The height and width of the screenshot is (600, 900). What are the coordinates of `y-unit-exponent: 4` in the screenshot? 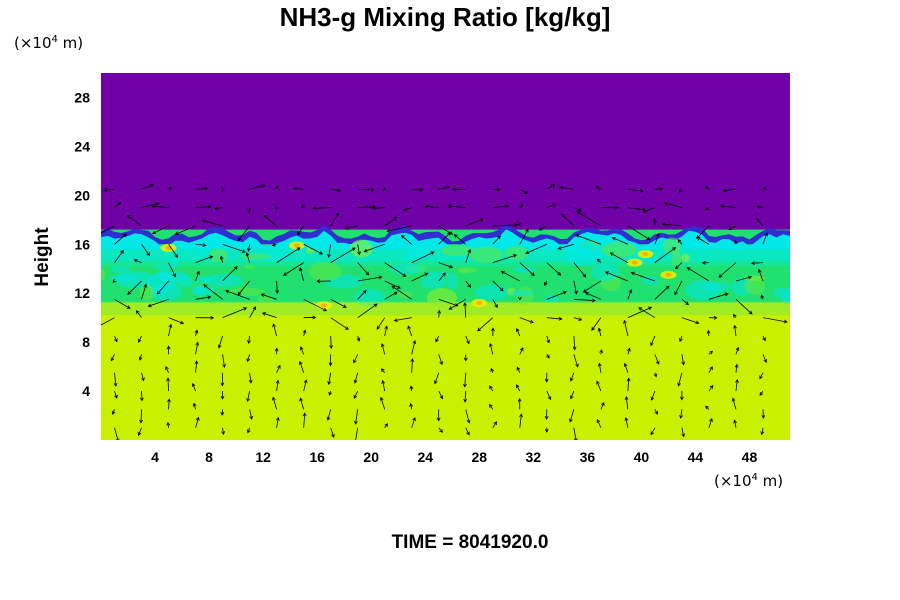 It's located at (54, 39).